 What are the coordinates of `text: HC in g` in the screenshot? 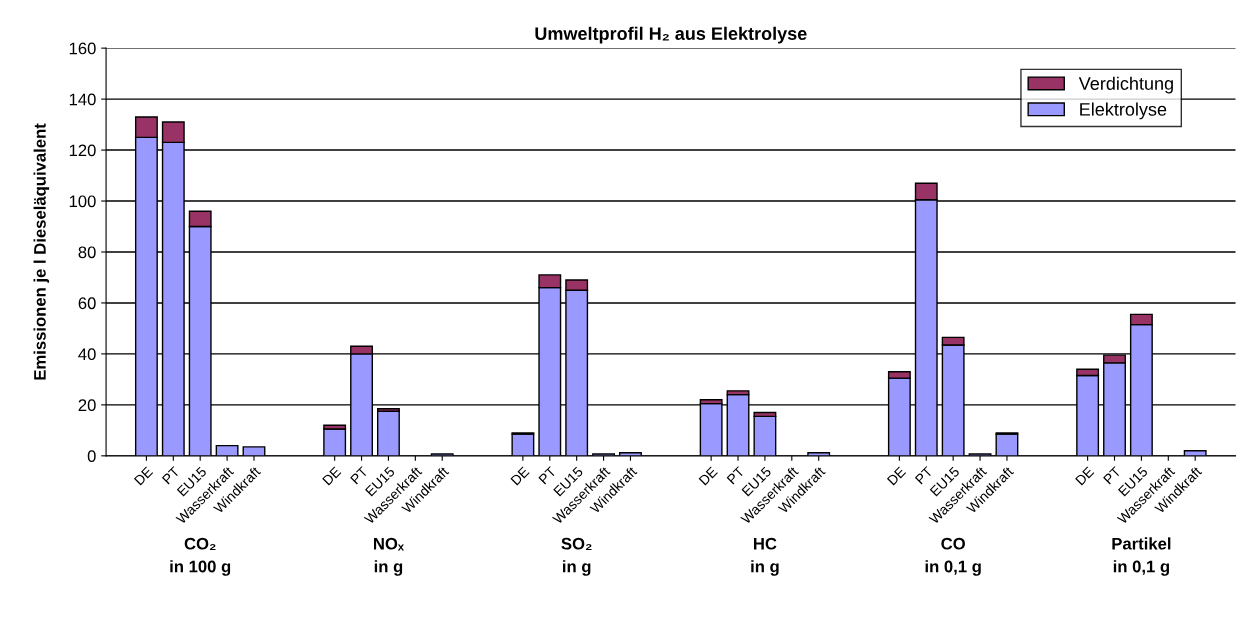 It's located at (765, 556).